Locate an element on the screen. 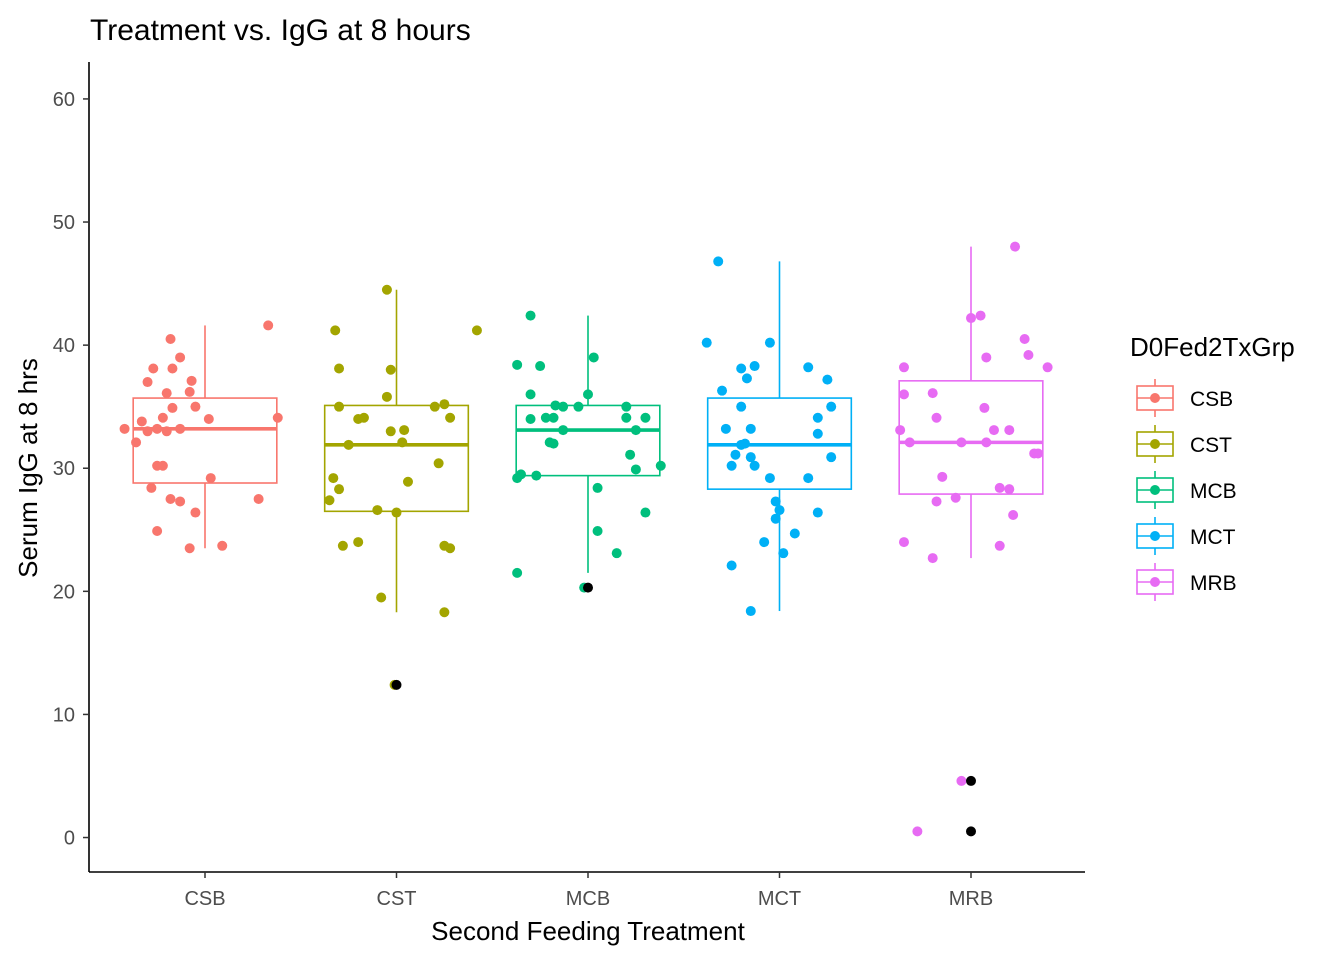  legend-title: D0Fed2TxGrp is located at coordinates (1212, 347).